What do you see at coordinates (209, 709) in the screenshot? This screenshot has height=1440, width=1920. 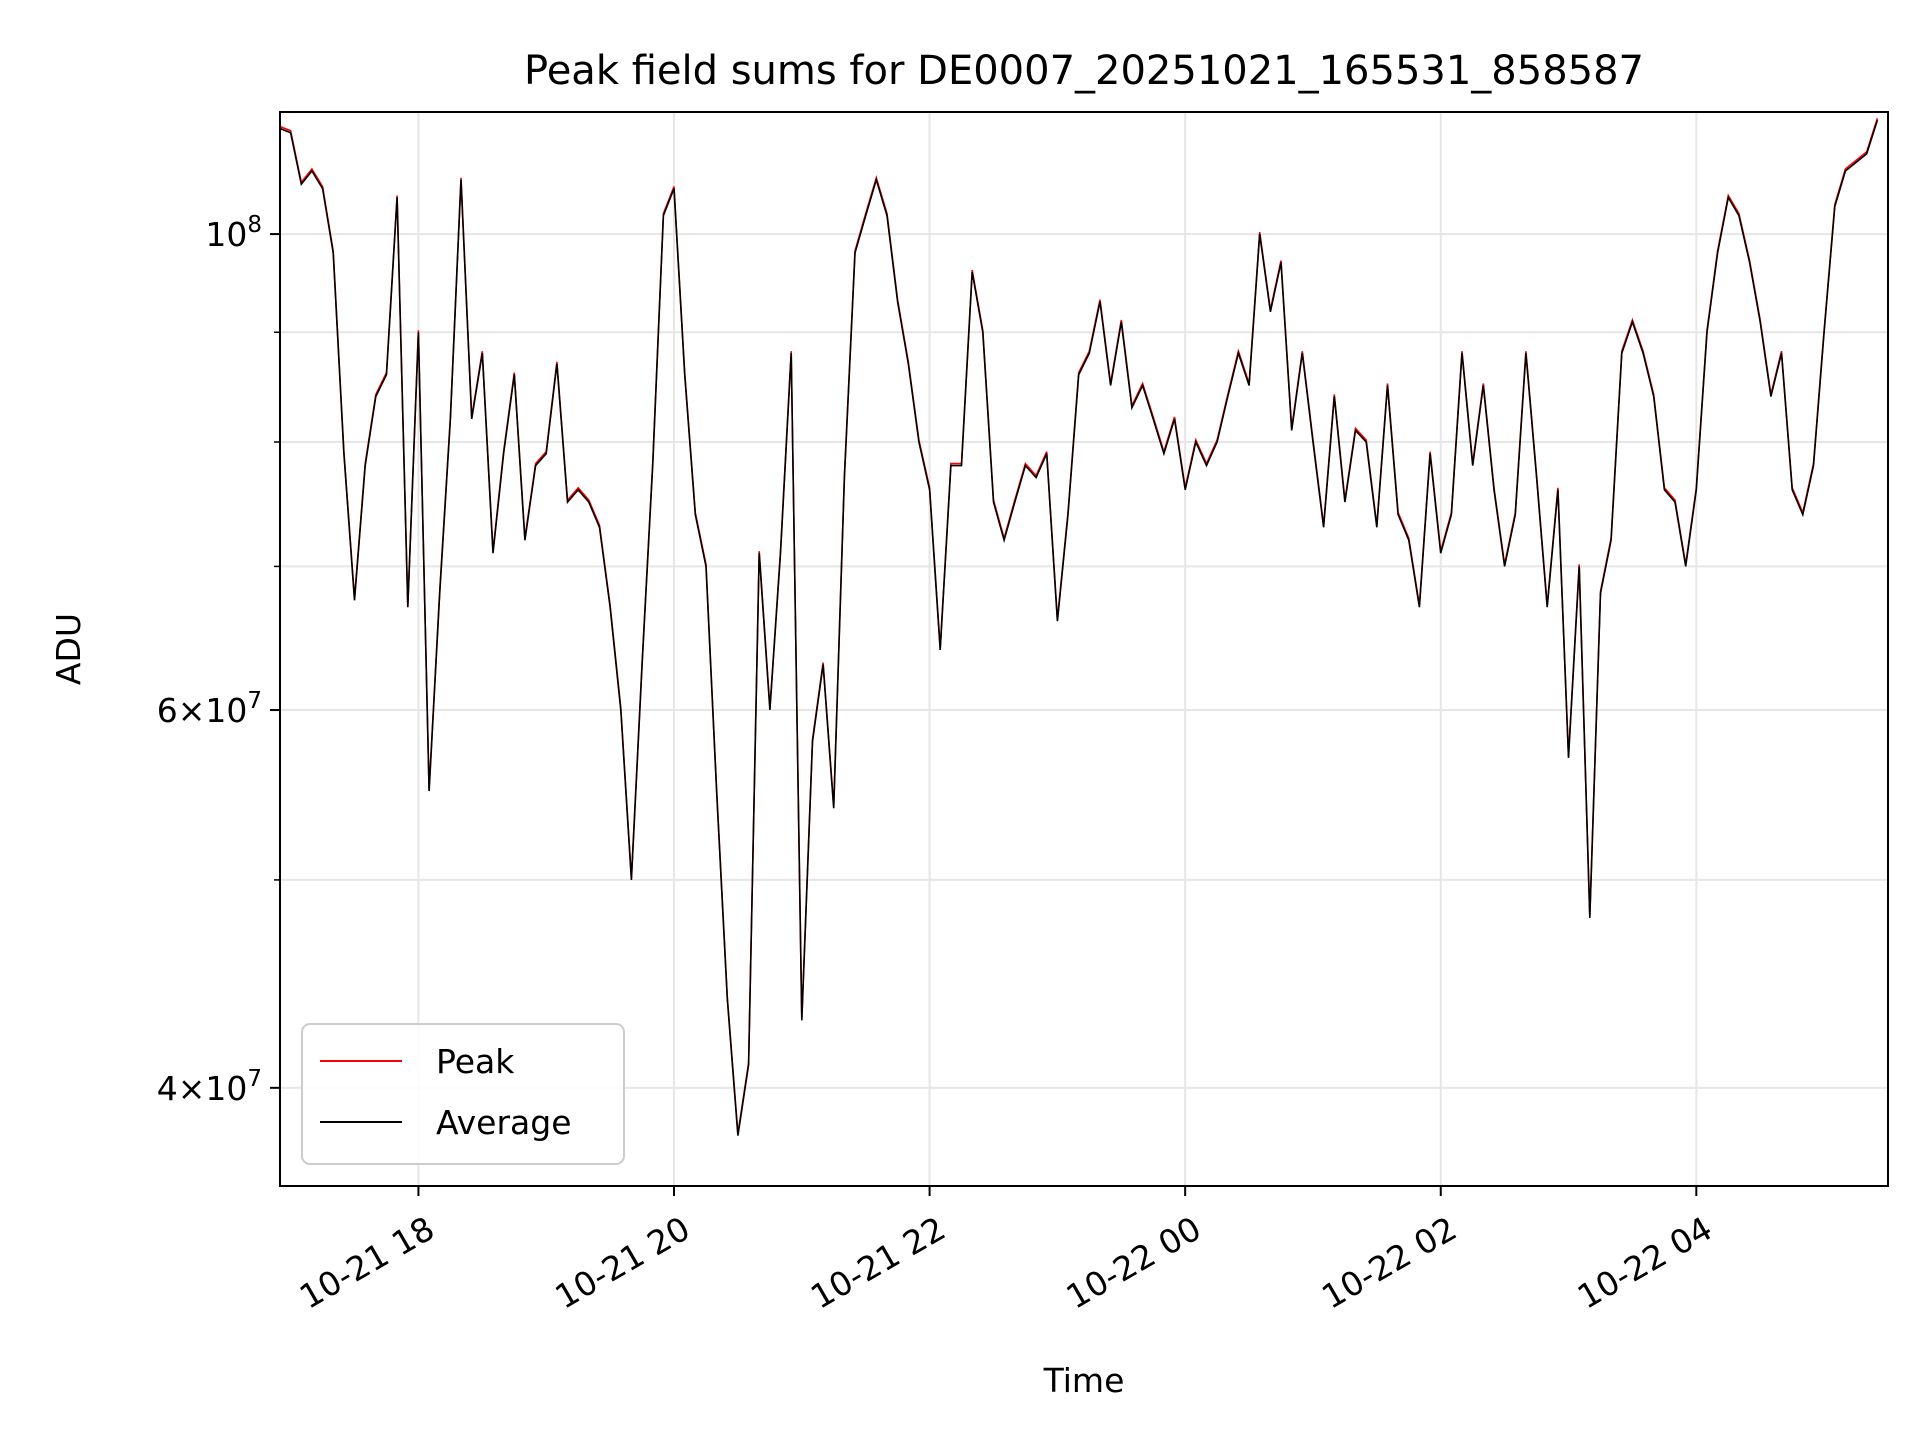 I see `y-tick-label: 6×107` at bounding box center [209, 709].